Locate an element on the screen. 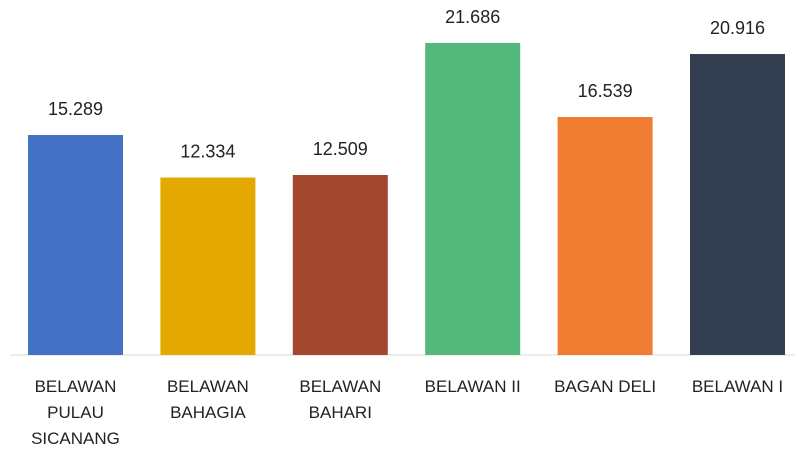  x-tick-label: BELAWAN I is located at coordinates (737, 386).